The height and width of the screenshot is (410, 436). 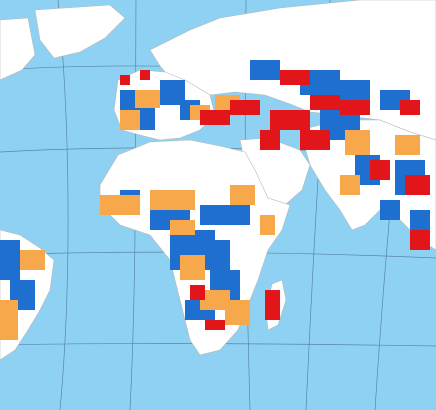 I want to click on greenland, so click(x=80, y=31).